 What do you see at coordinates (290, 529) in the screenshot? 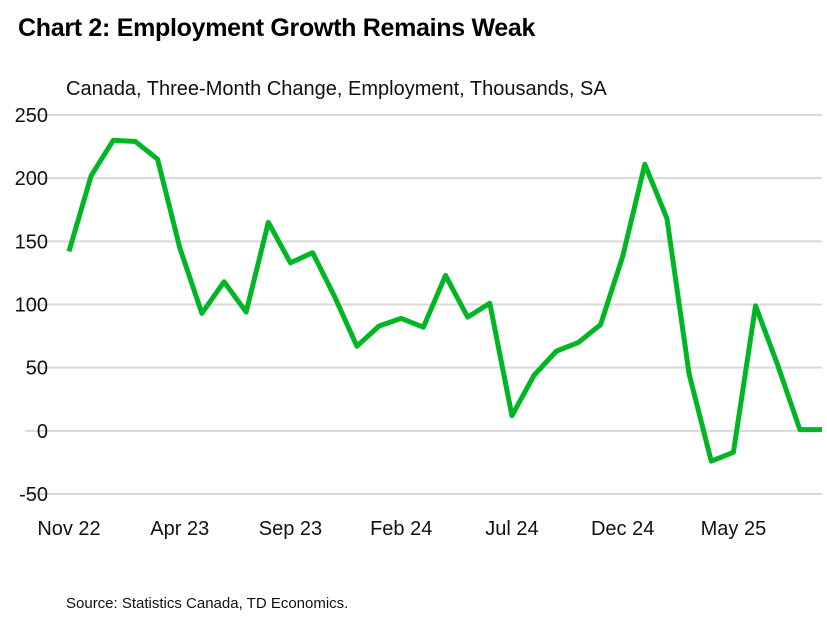
I see `x-tick-label: Sep 23` at bounding box center [290, 529].